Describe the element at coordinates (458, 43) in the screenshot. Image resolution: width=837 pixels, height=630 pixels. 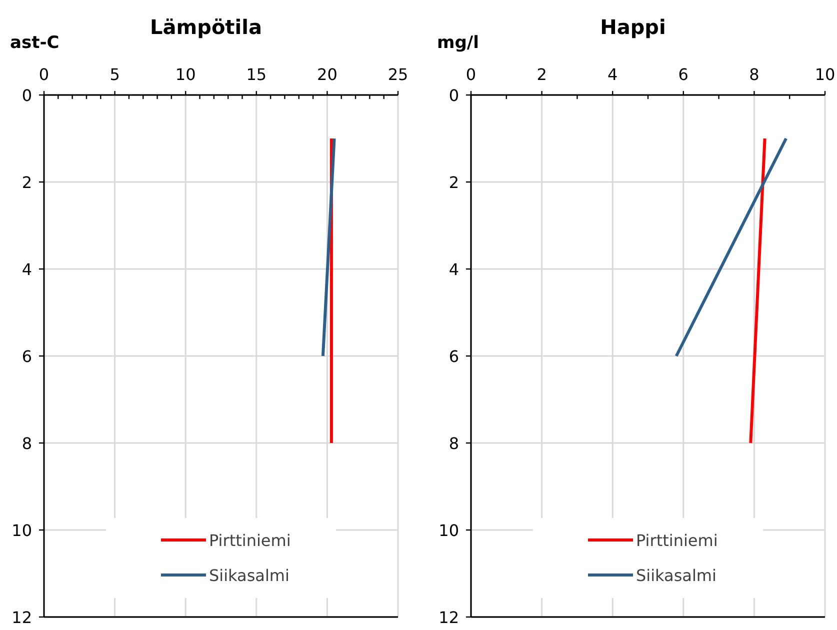
I see `x-axis-title: mg/l` at that location.